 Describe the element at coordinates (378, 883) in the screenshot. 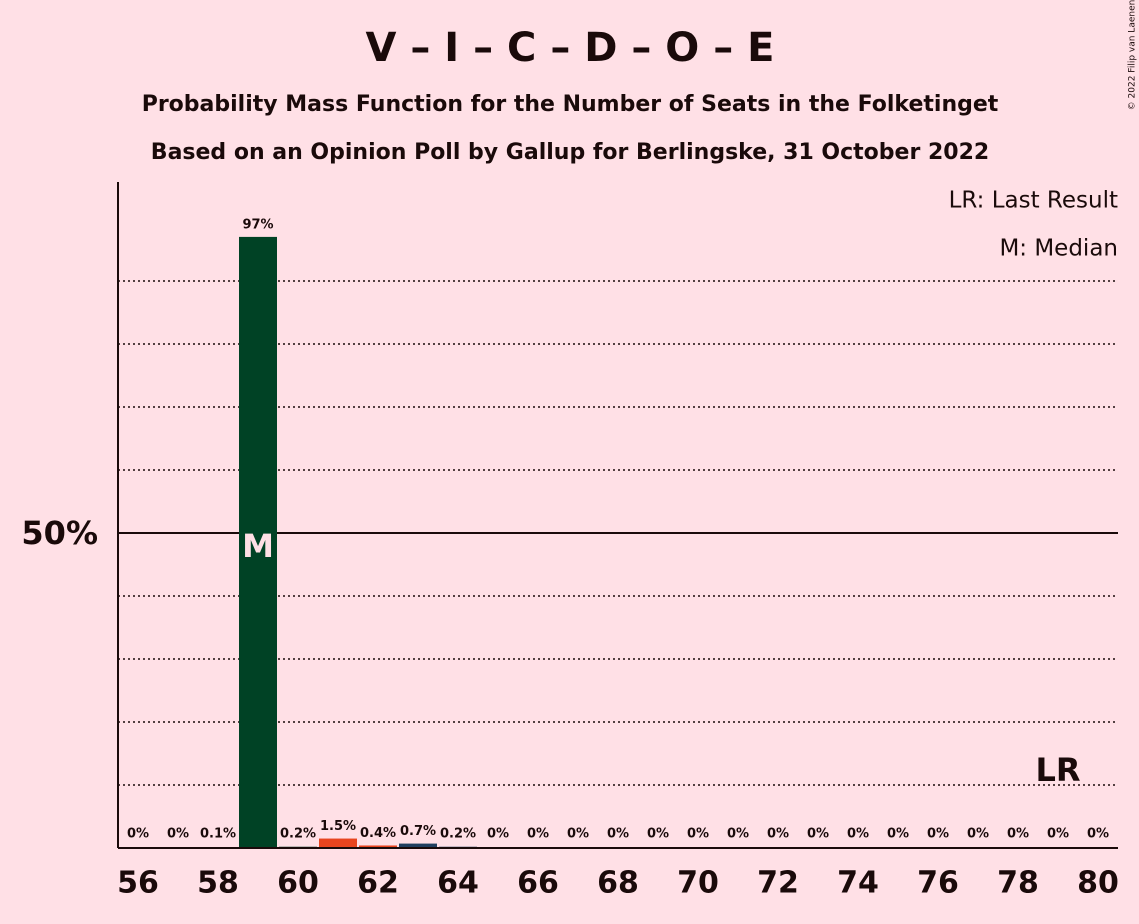

I see `x-tick-label: 62` at that location.